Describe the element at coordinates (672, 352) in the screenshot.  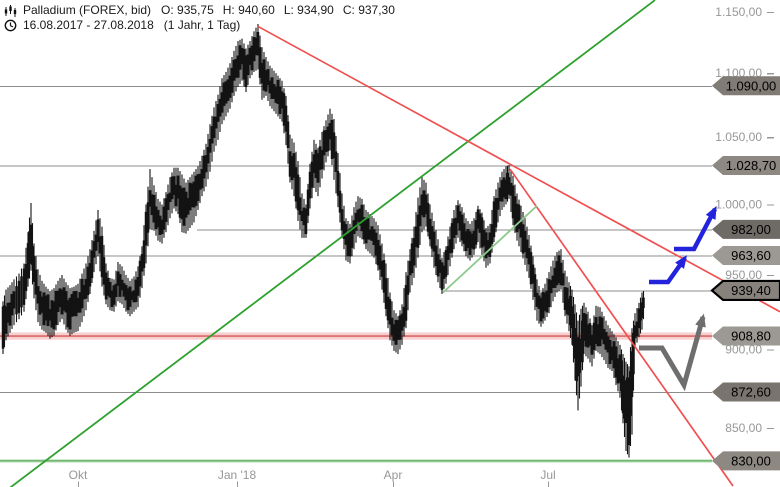
I see `pullback-projection-arrow` at that location.